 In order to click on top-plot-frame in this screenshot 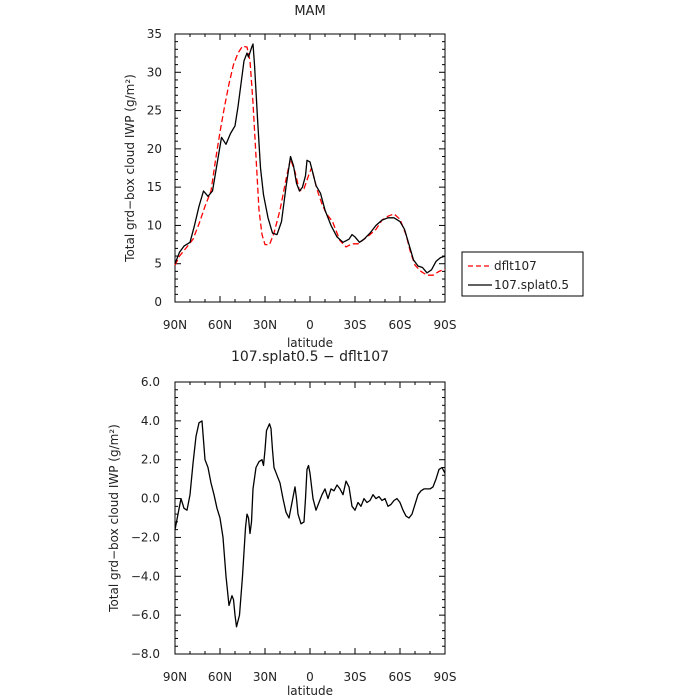, I will do `click(310, 168)`.